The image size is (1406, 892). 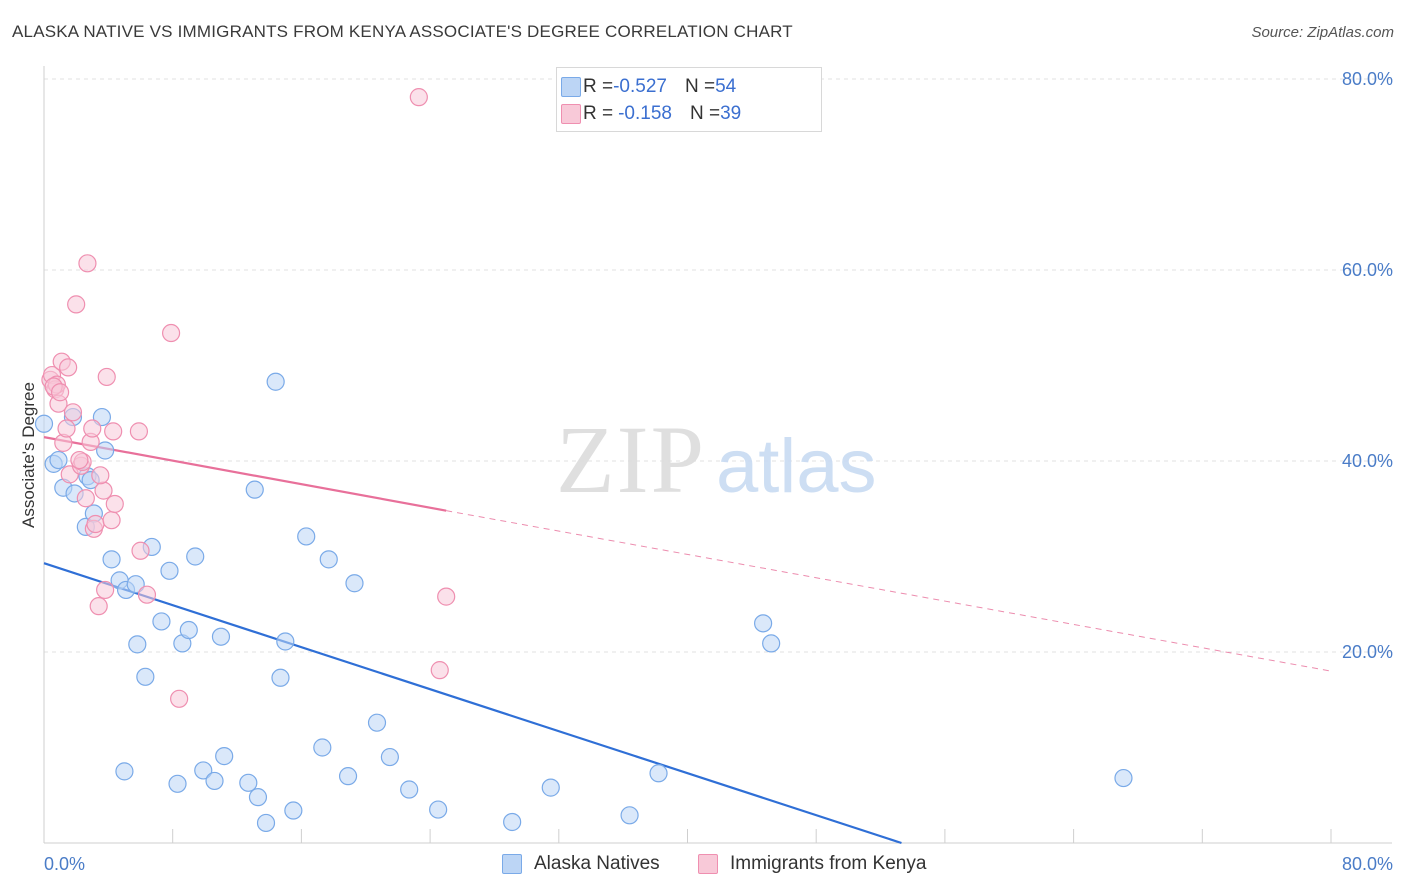 What do you see at coordinates (1322, 32) in the screenshot?
I see `source-label: Source: ZipAtlas.com` at bounding box center [1322, 32].